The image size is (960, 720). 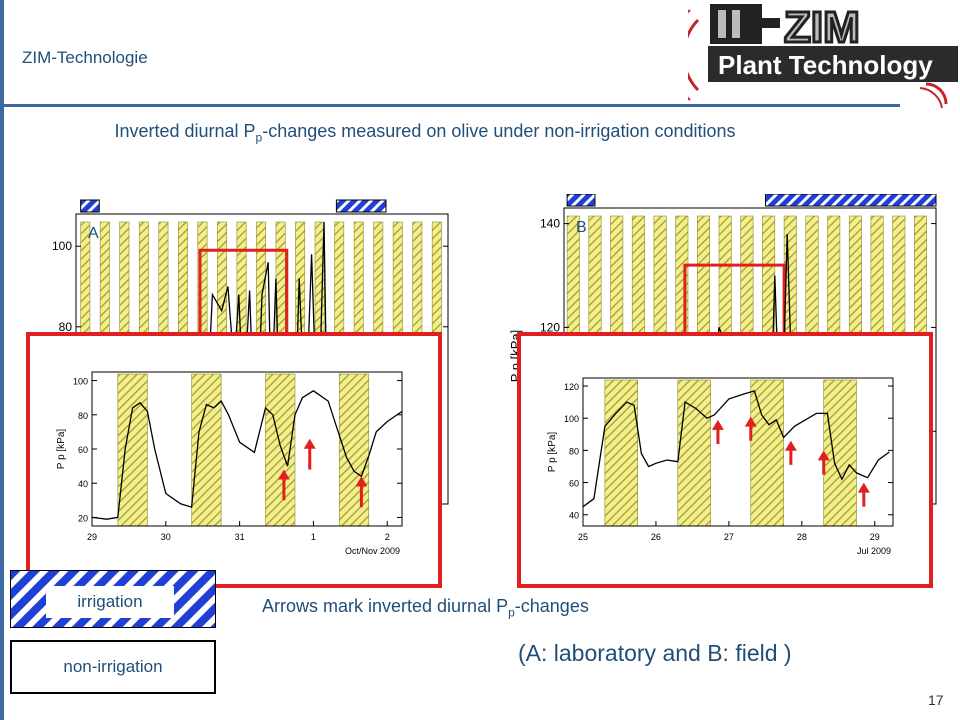 What do you see at coordinates (583, 537) in the screenshot?
I see `x-tick-label: 25` at bounding box center [583, 537].